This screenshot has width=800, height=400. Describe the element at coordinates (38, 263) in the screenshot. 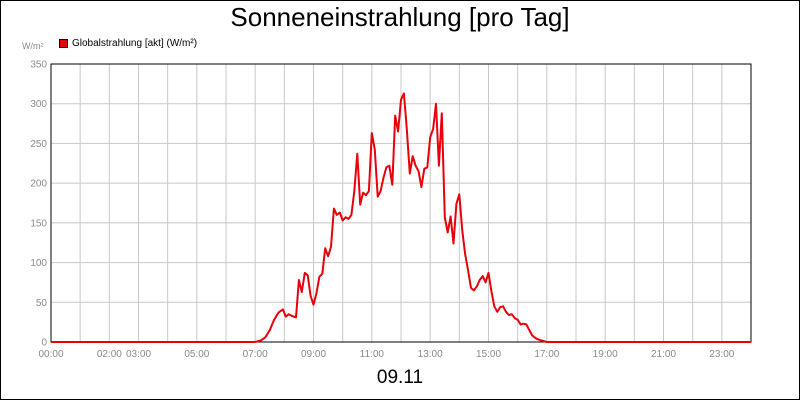

I see `y-tick-label: 100` at that location.